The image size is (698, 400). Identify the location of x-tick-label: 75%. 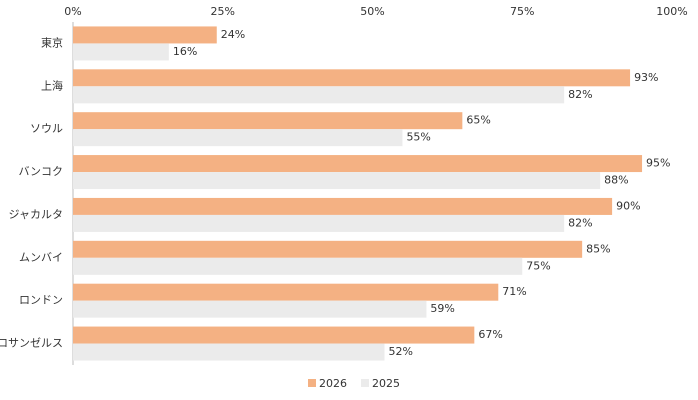
(522, 11).